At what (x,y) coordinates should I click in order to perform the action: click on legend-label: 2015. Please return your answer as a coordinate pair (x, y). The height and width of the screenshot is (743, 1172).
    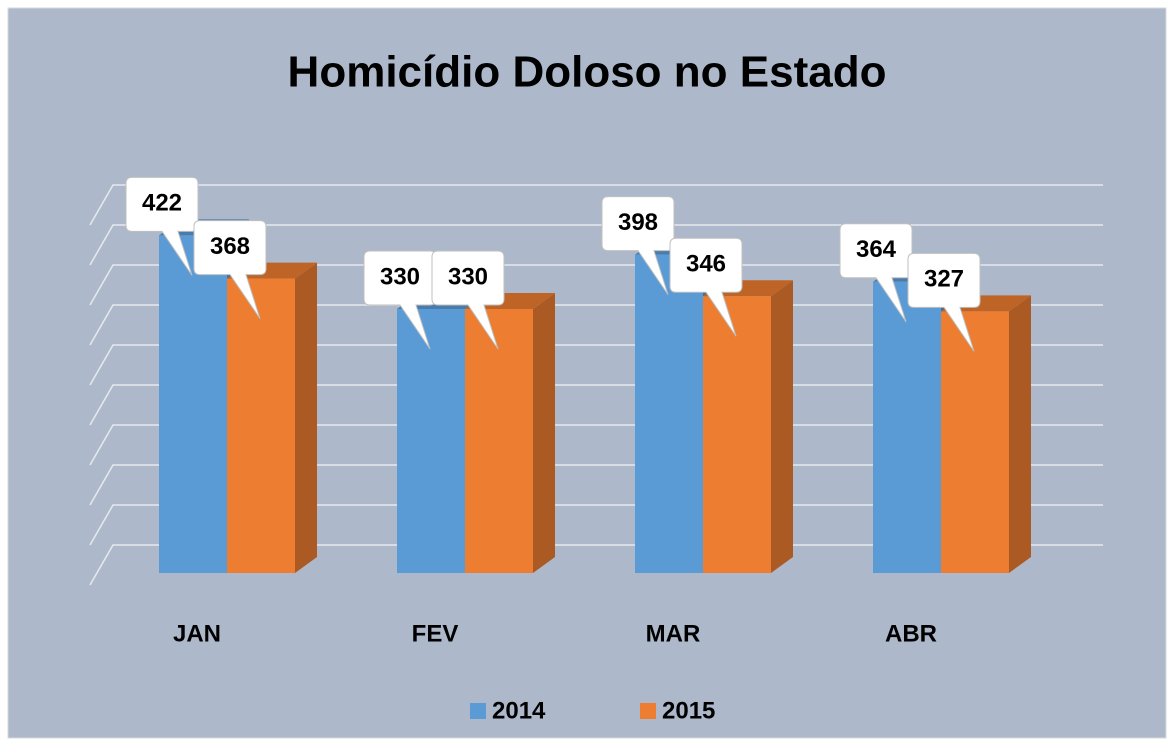
    Looking at the image, I should click on (688, 710).